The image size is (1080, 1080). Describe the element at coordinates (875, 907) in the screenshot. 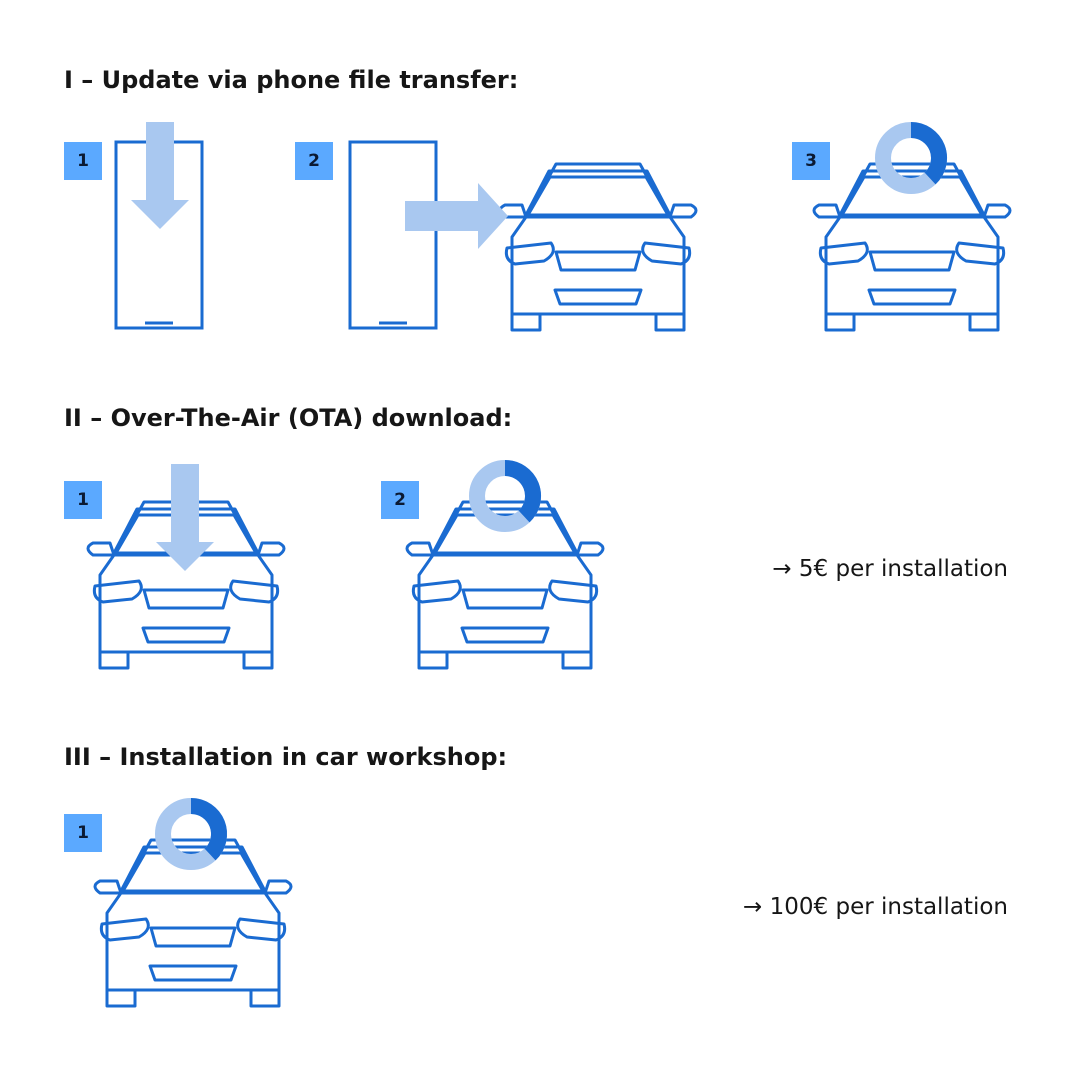

I see `workshop-price-note: → 100€ per installation` at that location.